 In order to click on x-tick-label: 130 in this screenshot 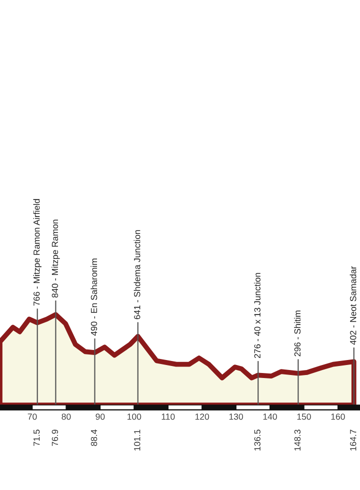, I will do `click(236, 417)`.